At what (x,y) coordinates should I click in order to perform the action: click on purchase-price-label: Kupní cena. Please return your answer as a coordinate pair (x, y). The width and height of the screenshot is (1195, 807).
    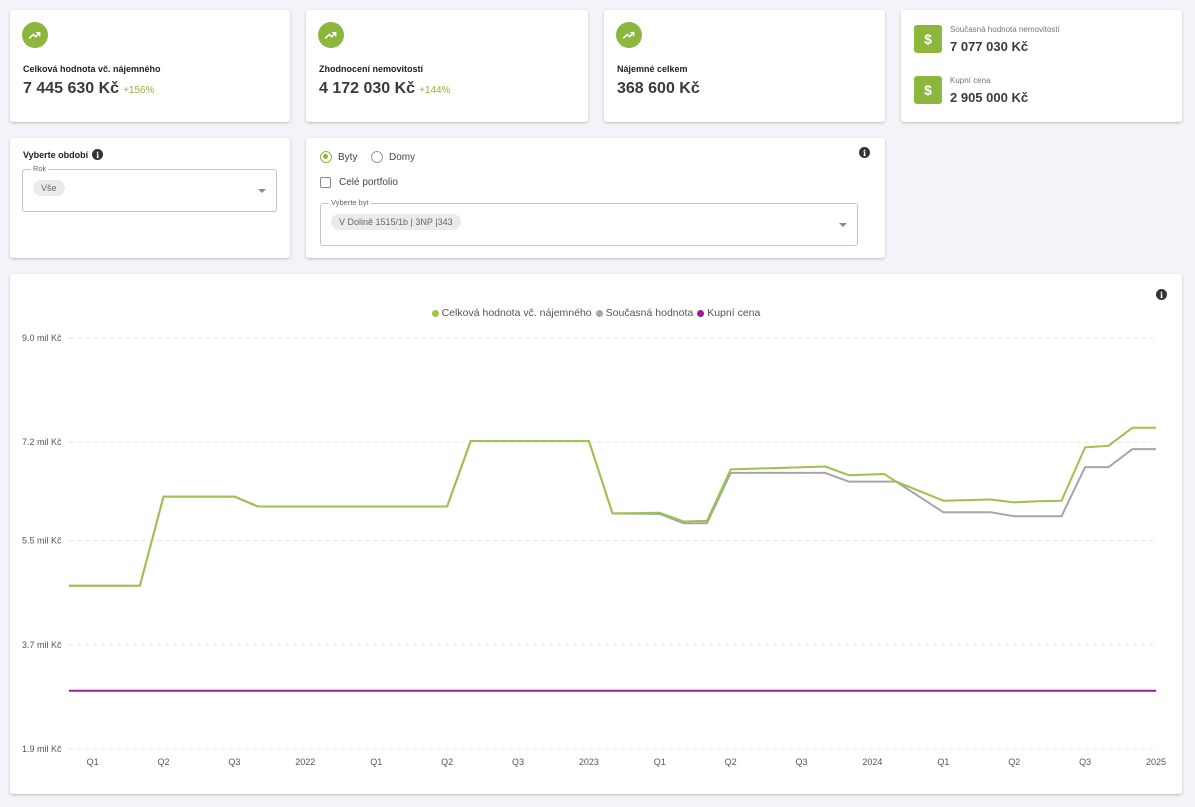
    Looking at the image, I should click on (970, 80).